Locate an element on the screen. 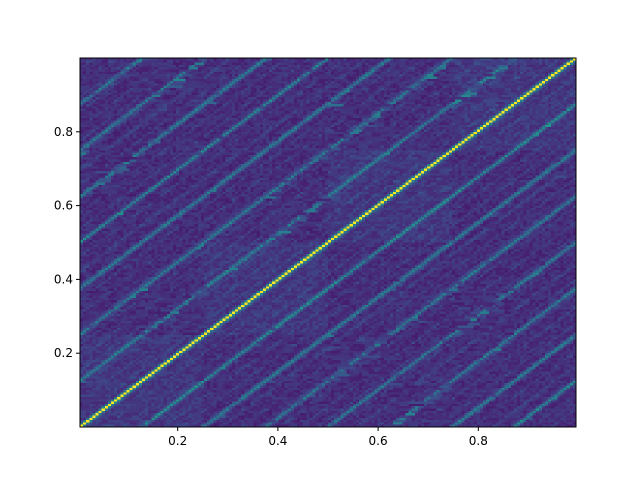 The height and width of the screenshot is (480, 640). x-axis: 0.2 0.4 0.6 0.8 is located at coordinates (328, 437).